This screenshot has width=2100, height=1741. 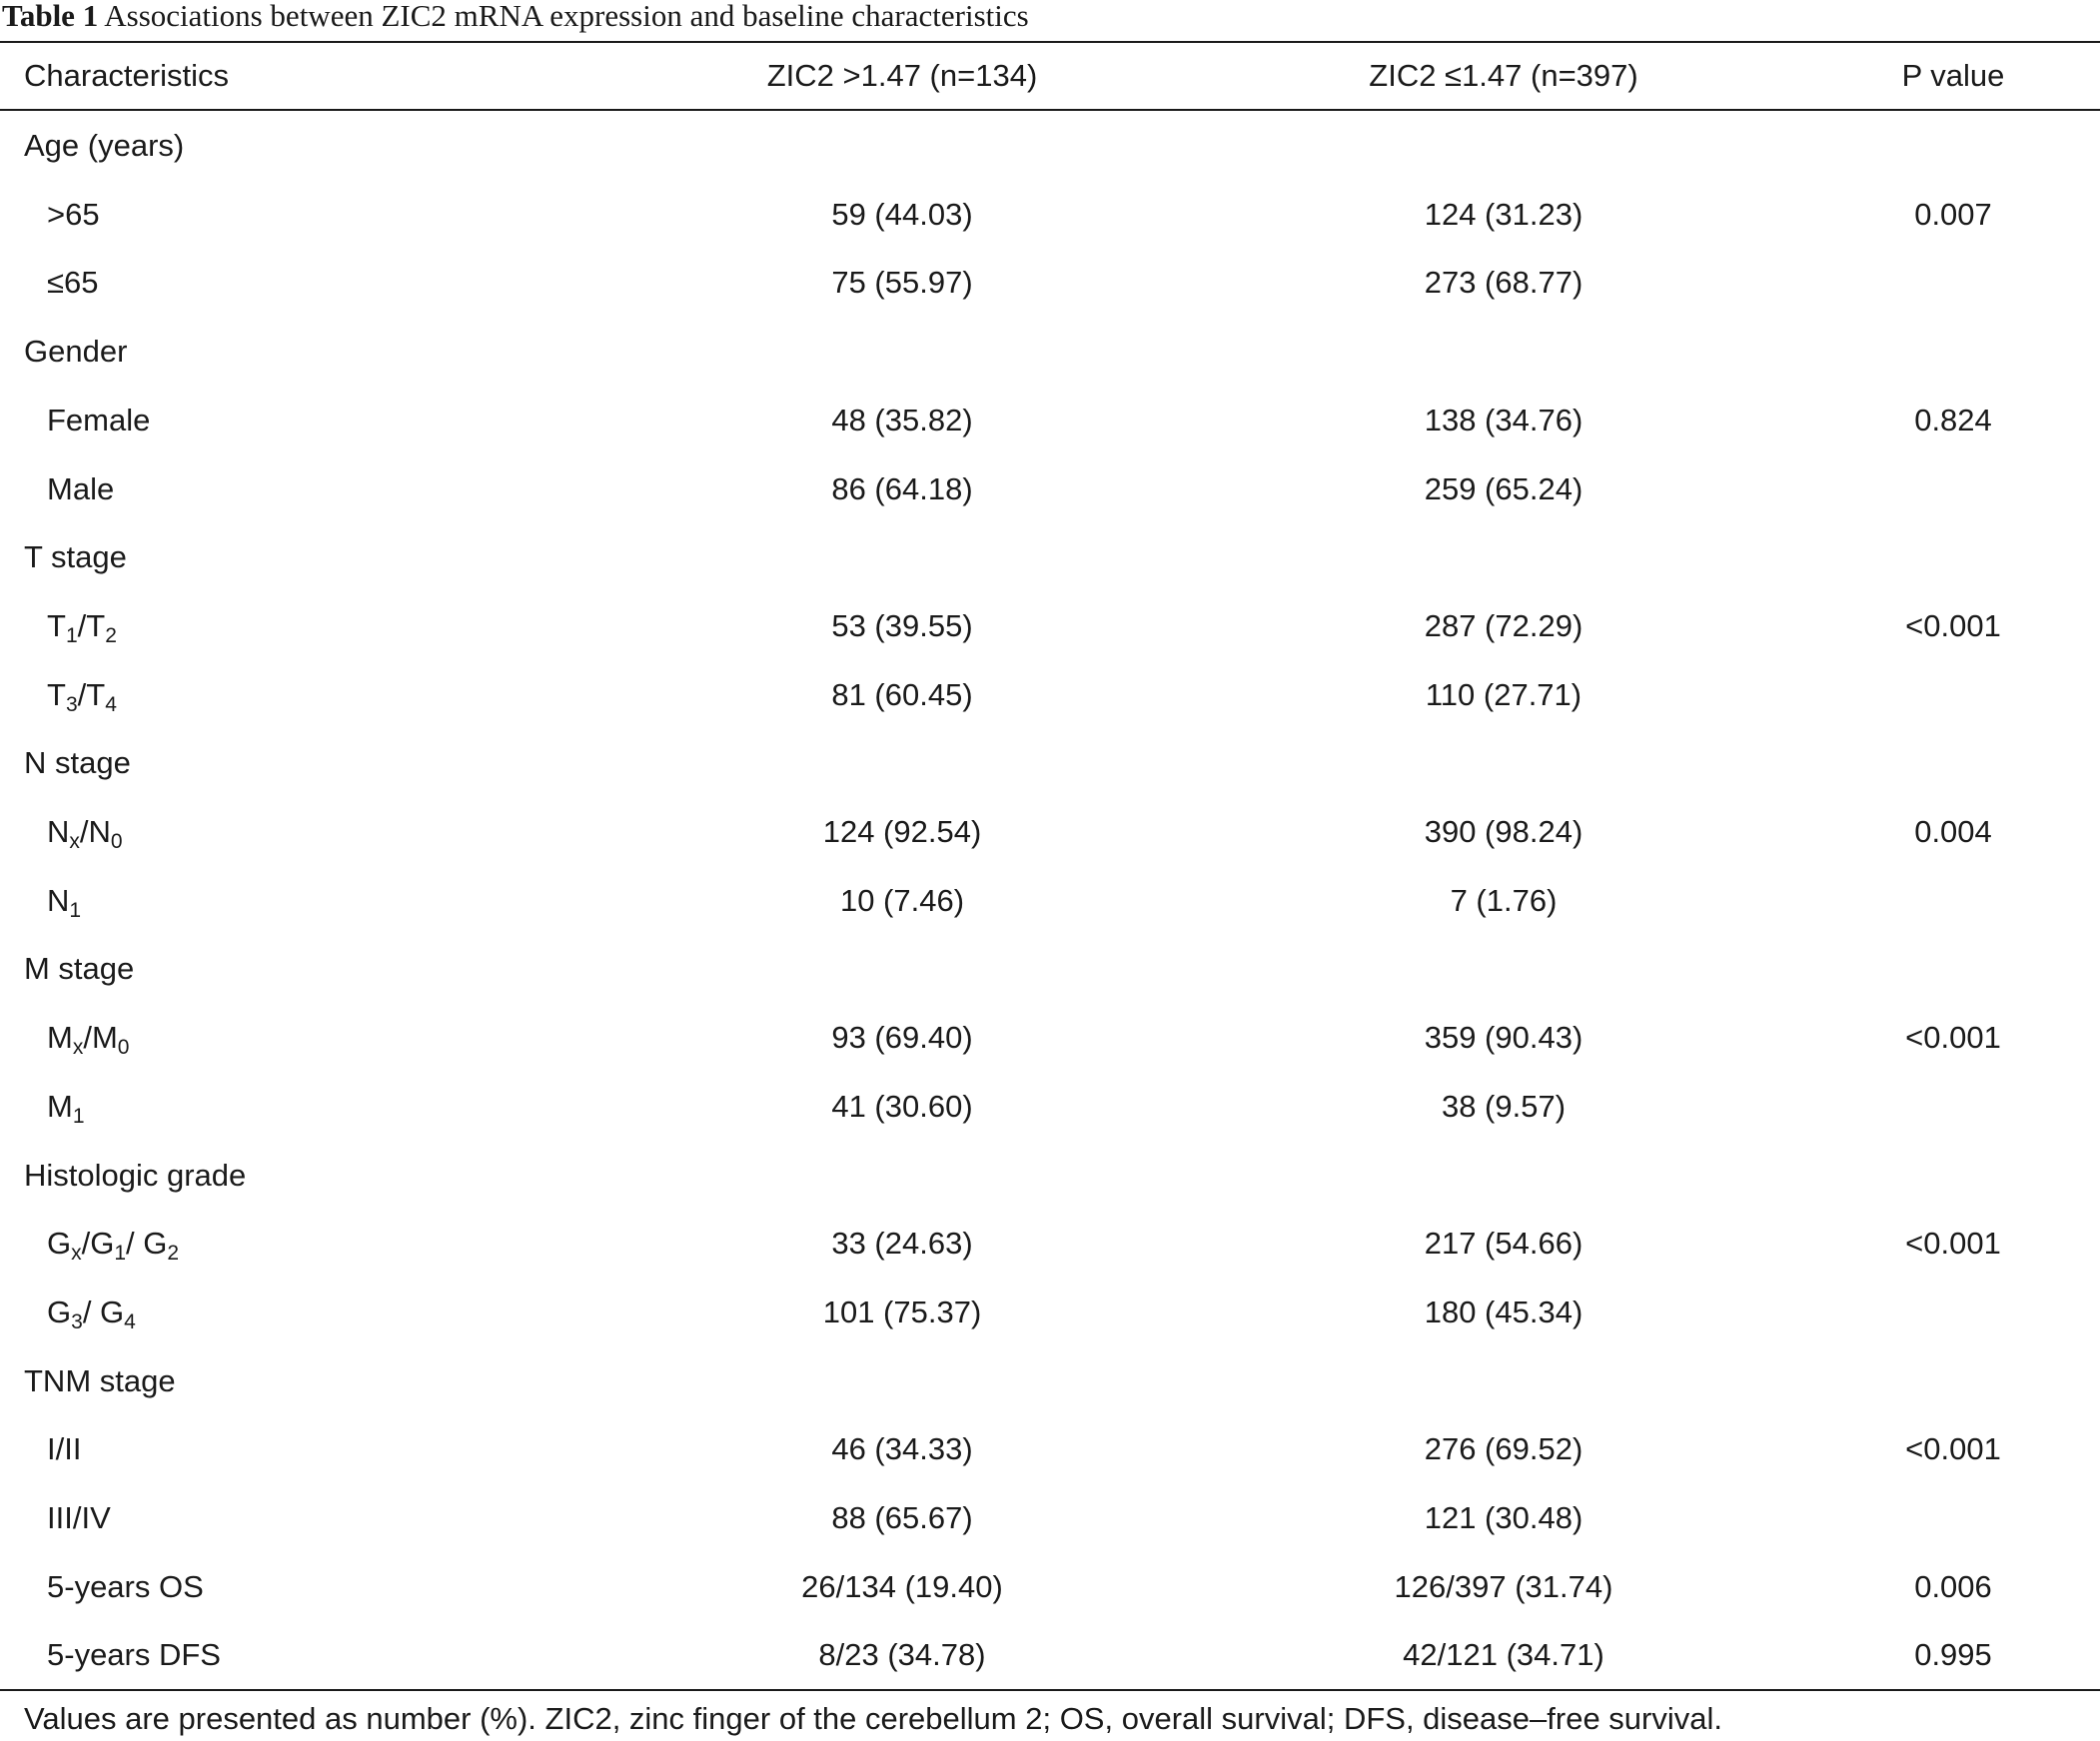 What do you see at coordinates (1953, 1586) in the screenshot?
I see `row-p-value: 0.006` at bounding box center [1953, 1586].